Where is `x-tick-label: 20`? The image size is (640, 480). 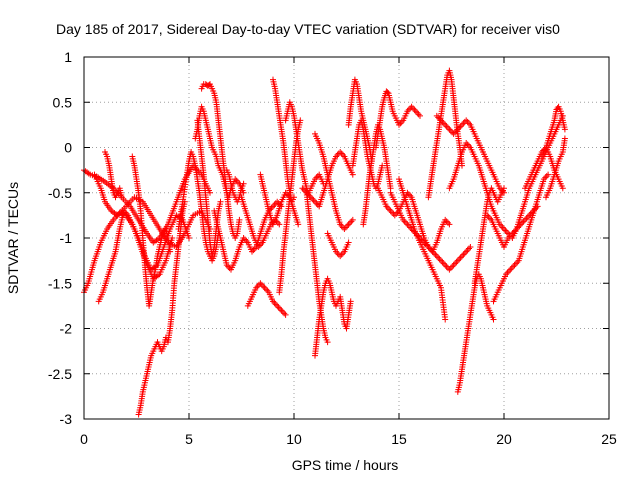 x-tick-label: 20 is located at coordinates (504, 439).